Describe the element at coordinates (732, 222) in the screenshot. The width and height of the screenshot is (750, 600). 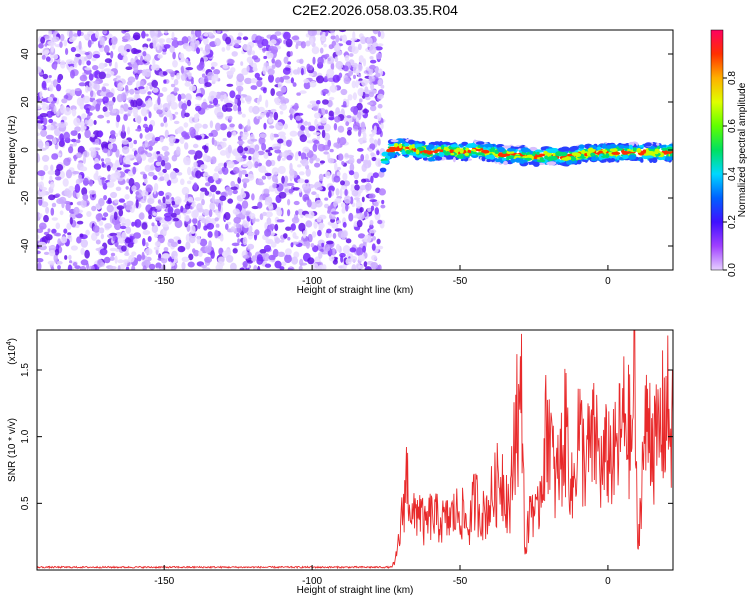
I see `colorbar-tick-label: 0.2` at that location.